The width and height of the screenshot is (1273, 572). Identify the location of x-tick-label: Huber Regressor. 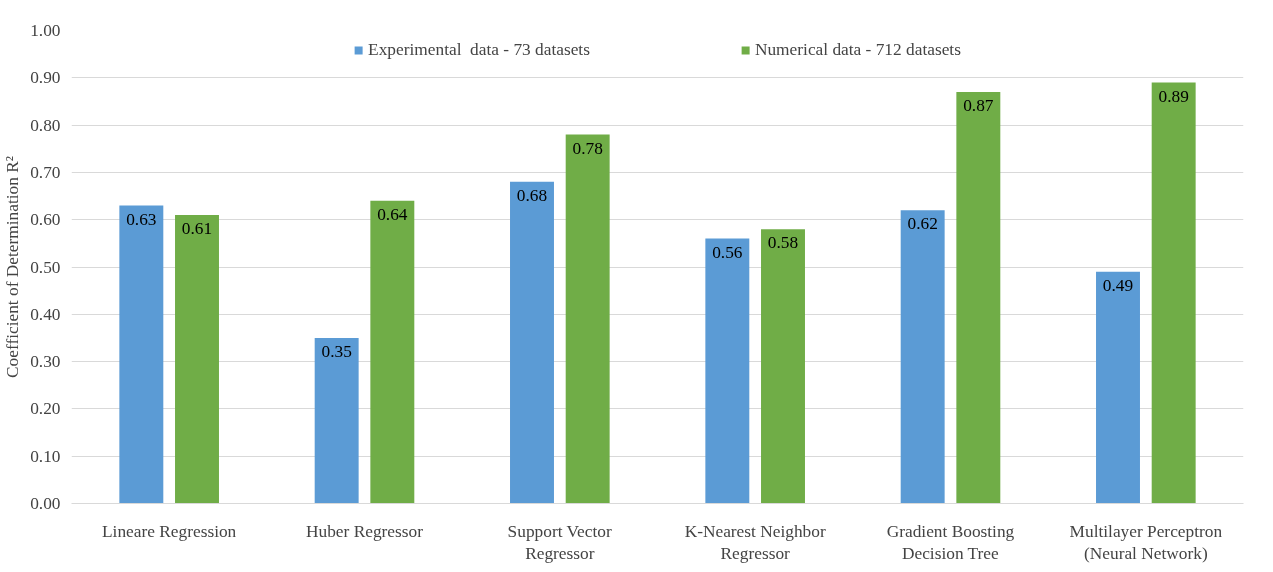
(365, 531).